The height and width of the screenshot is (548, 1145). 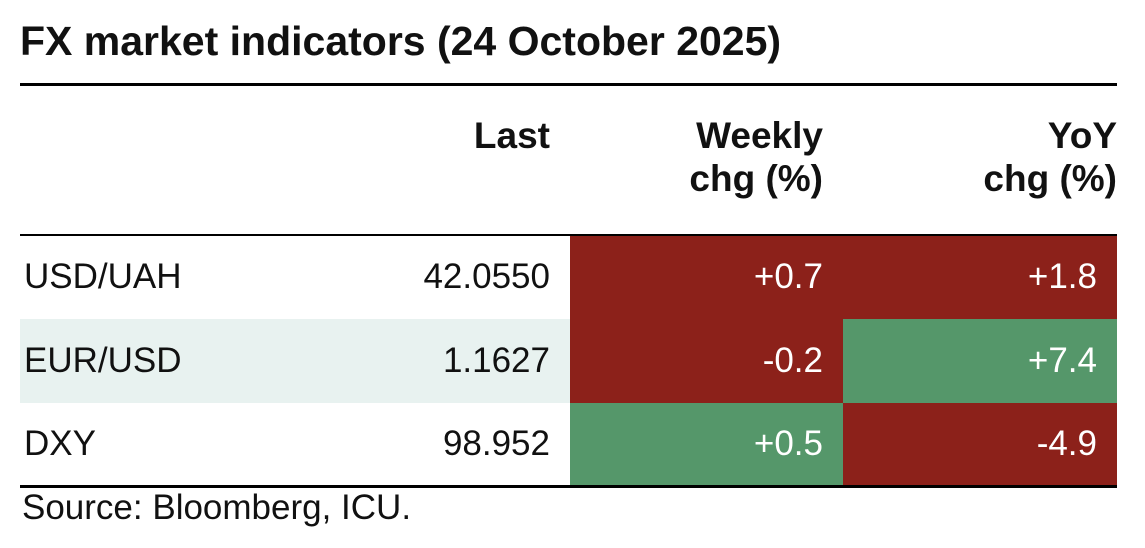 I want to click on value-cell: +0.7, so click(x=706, y=276).